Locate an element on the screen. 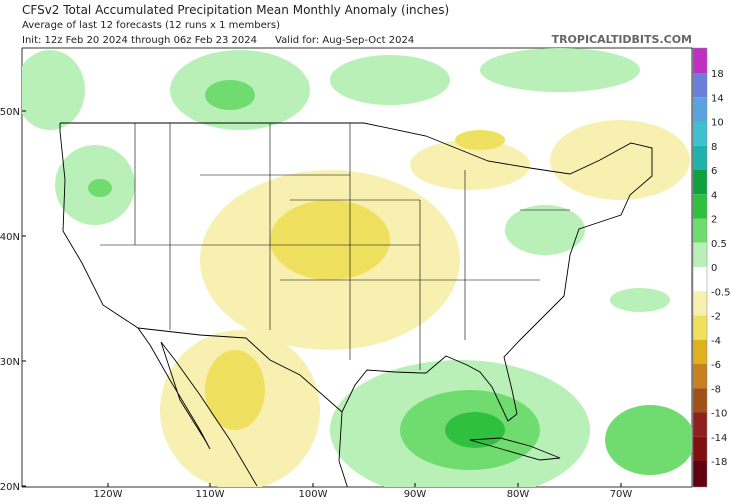 The width and height of the screenshot is (731, 504). colorbar-label: 0.5 is located at coordinates (719, 244).